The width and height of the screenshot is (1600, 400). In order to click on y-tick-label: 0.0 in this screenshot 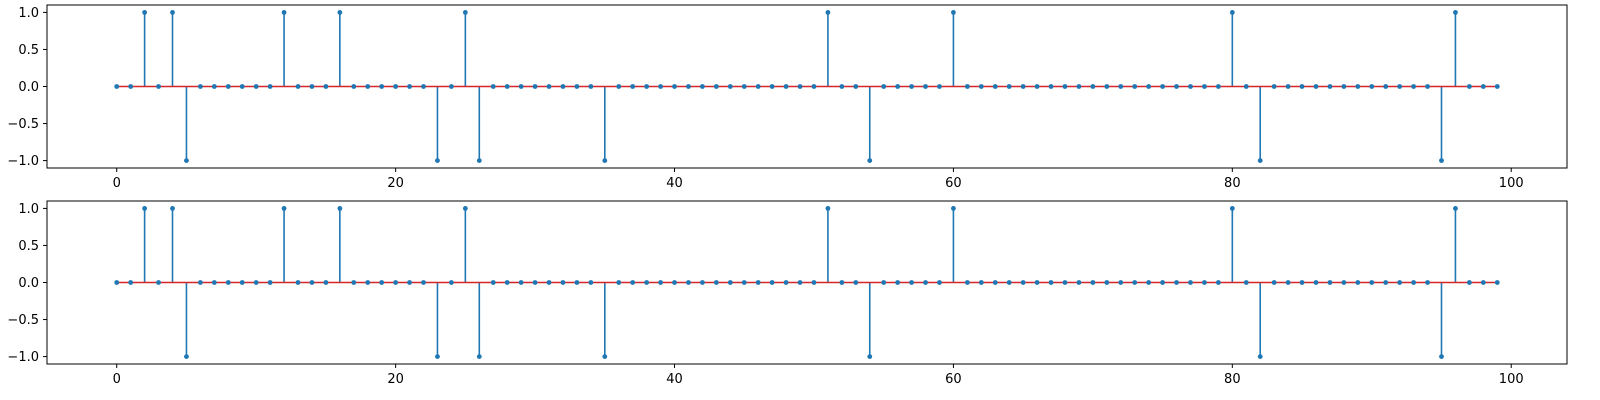, I will do `click(28, 283)`.